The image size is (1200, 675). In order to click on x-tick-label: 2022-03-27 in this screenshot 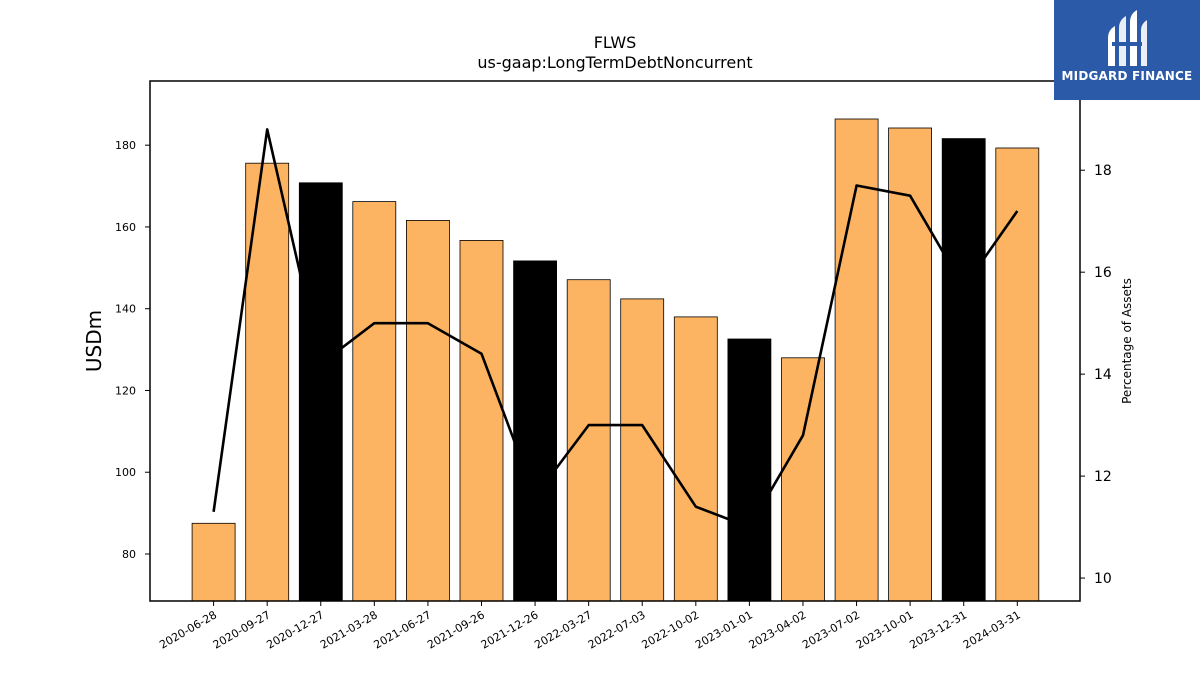, I will do `click(563, 629)`.